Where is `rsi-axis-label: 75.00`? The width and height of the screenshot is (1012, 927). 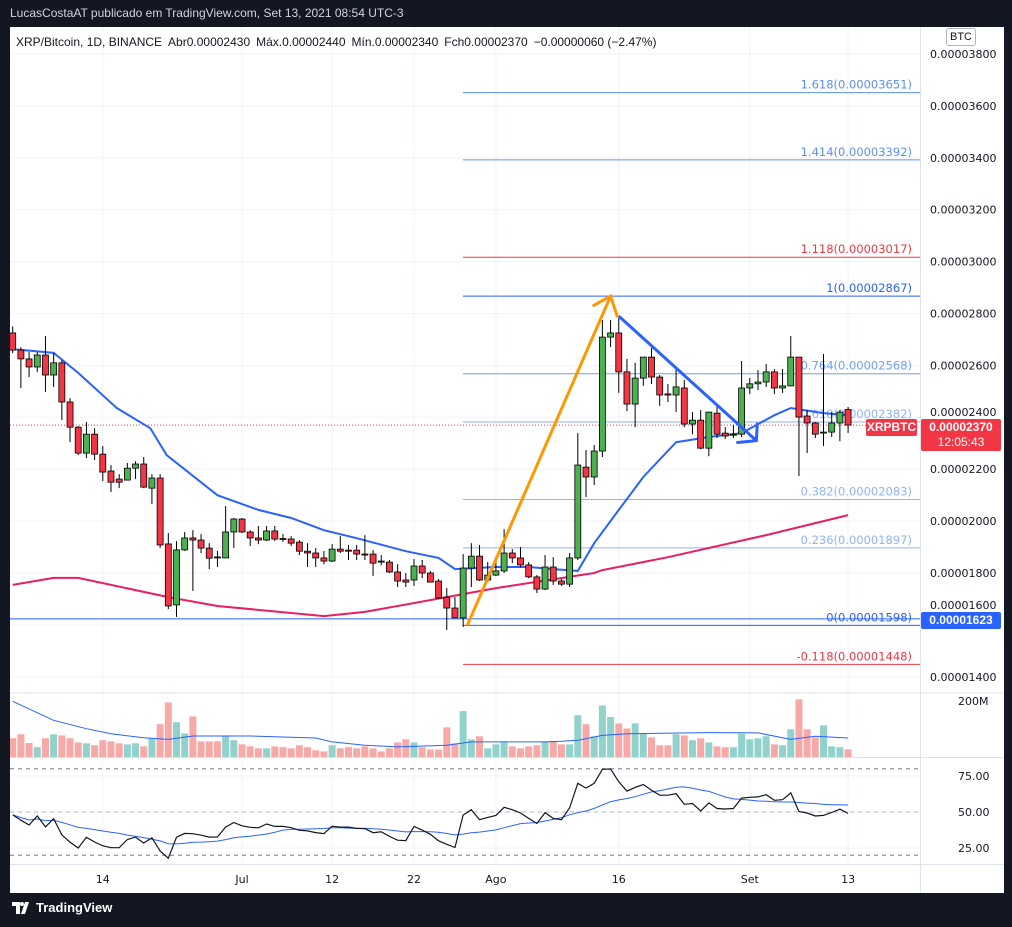
rsi-axis-label: 75.00 is located at coordinates (974, 776).